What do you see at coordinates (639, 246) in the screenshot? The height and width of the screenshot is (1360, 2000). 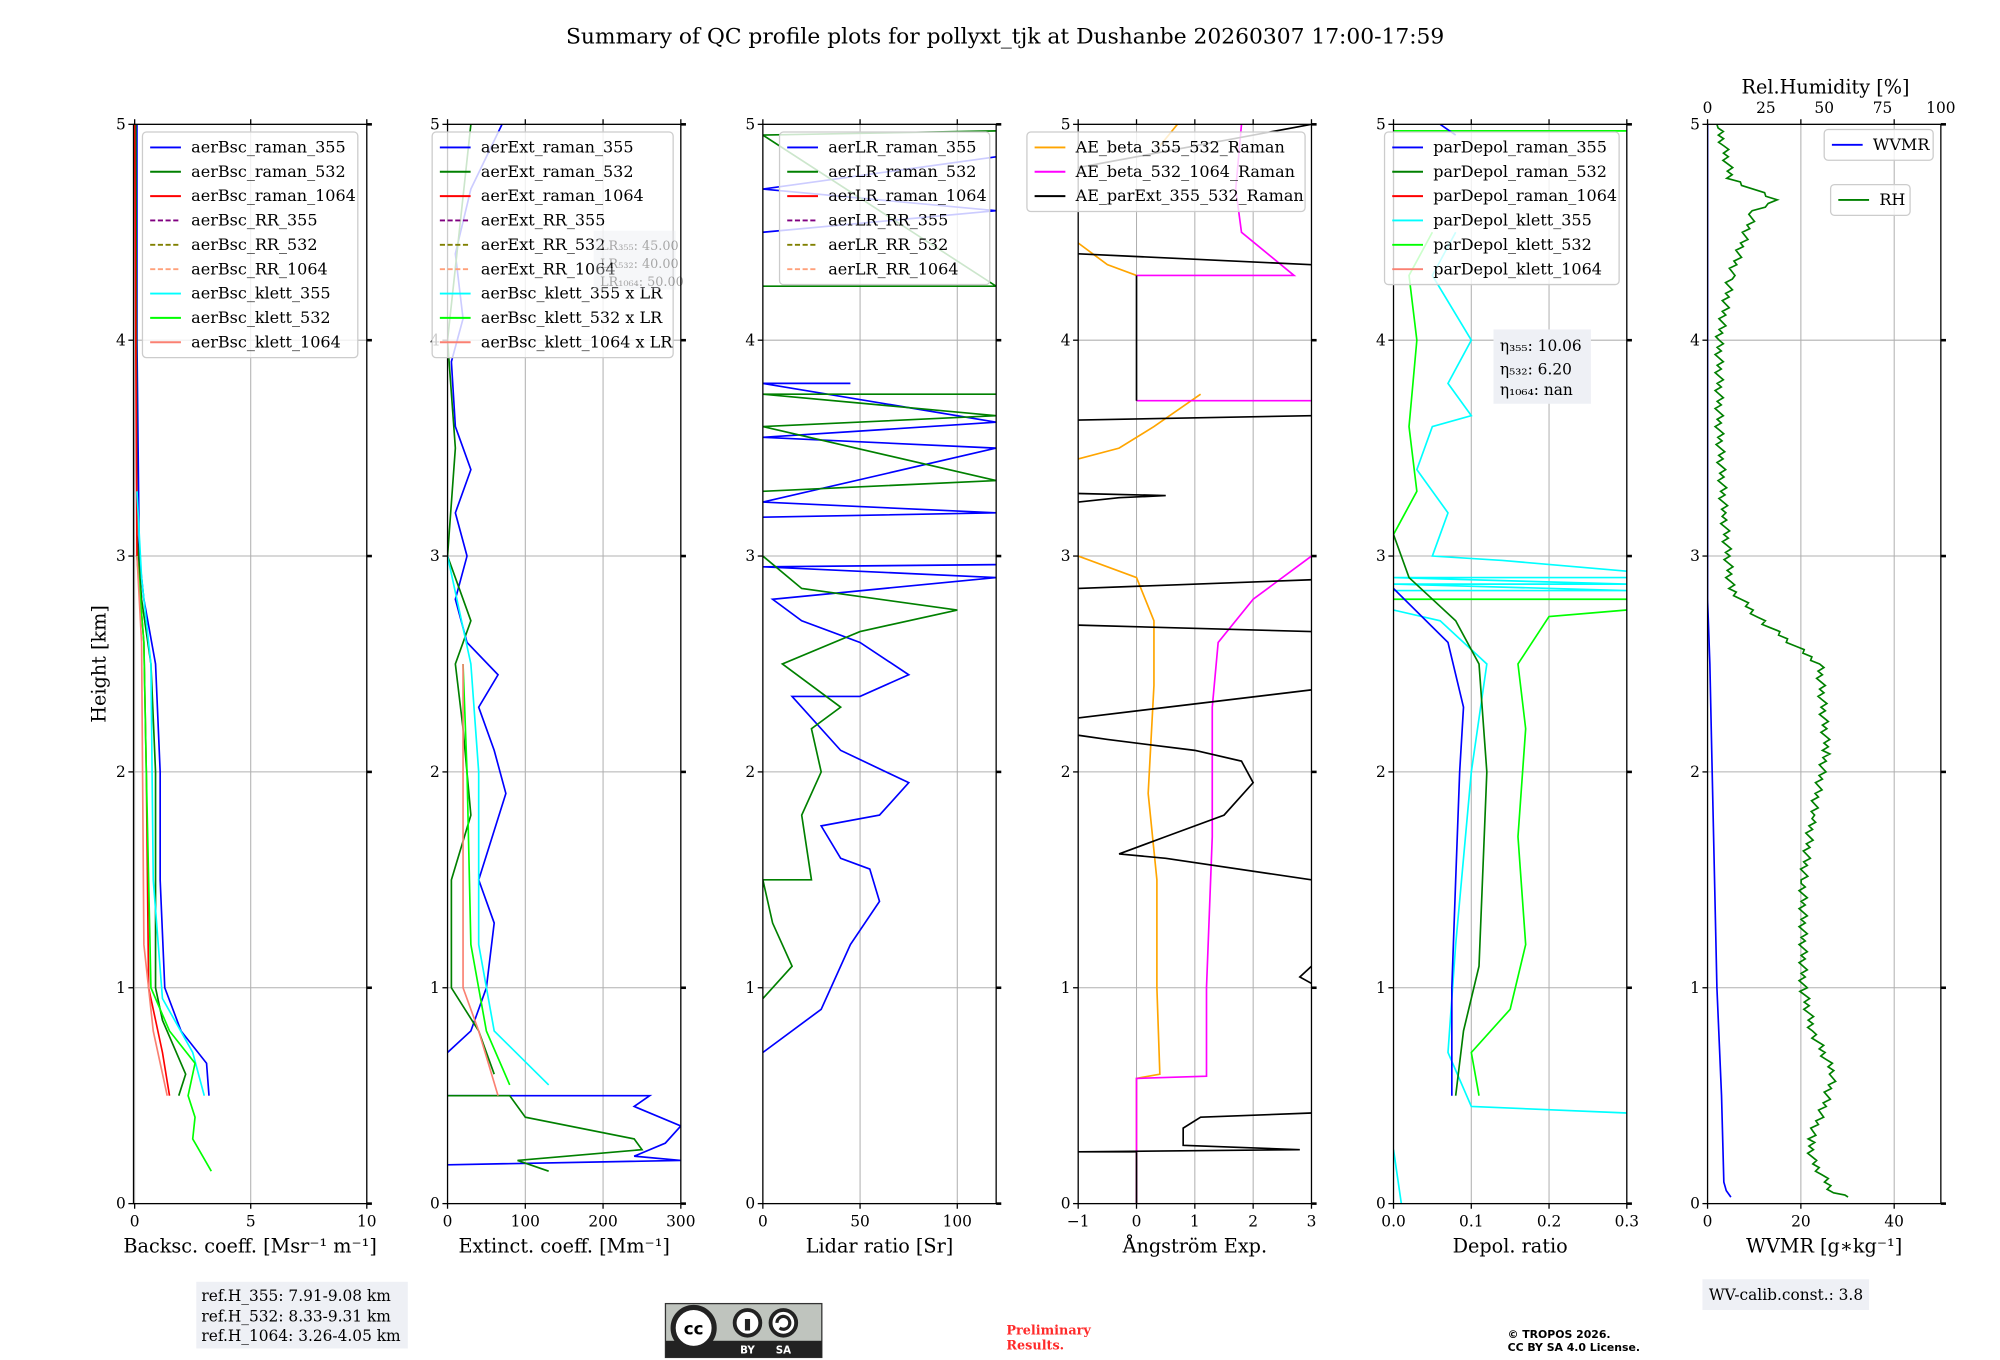 I see `lr-355: LR₃₅₅: 45.00` at bounding box center [639, 246].